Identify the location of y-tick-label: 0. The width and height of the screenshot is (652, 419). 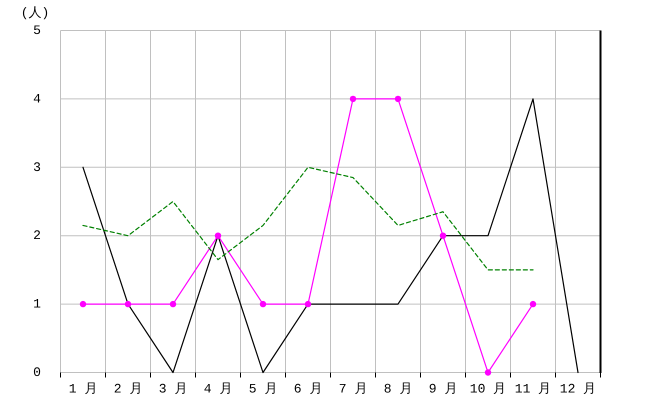
(37, 372).